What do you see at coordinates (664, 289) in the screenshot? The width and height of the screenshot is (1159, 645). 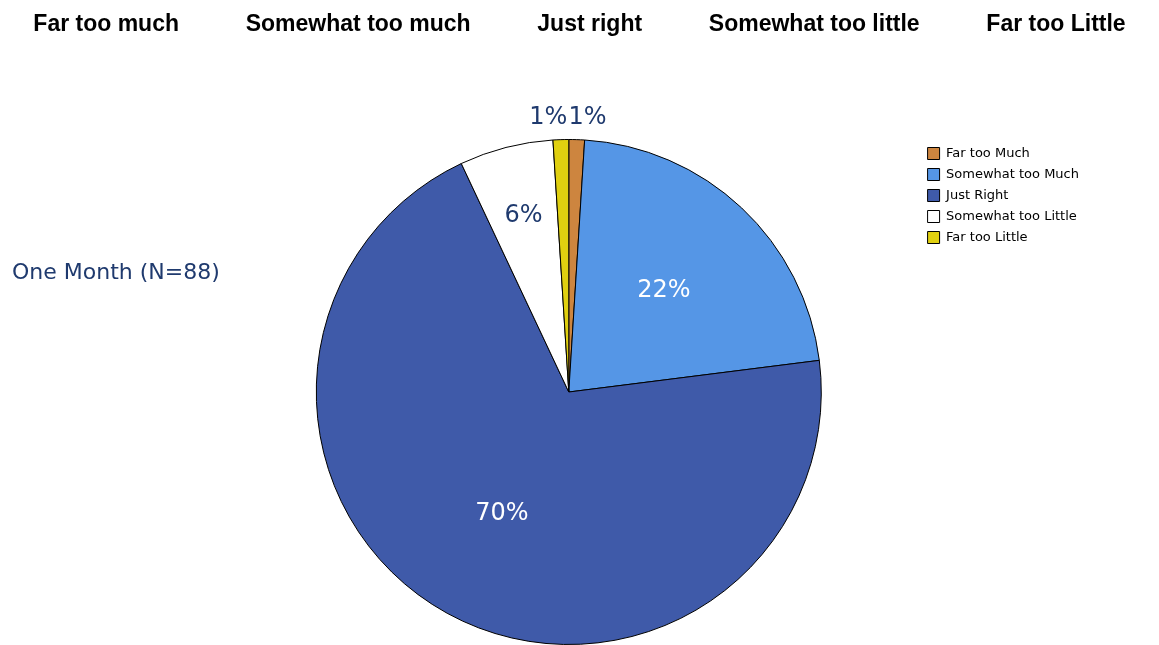 I see `data-label: 22%` at bounding box center [664, 289].